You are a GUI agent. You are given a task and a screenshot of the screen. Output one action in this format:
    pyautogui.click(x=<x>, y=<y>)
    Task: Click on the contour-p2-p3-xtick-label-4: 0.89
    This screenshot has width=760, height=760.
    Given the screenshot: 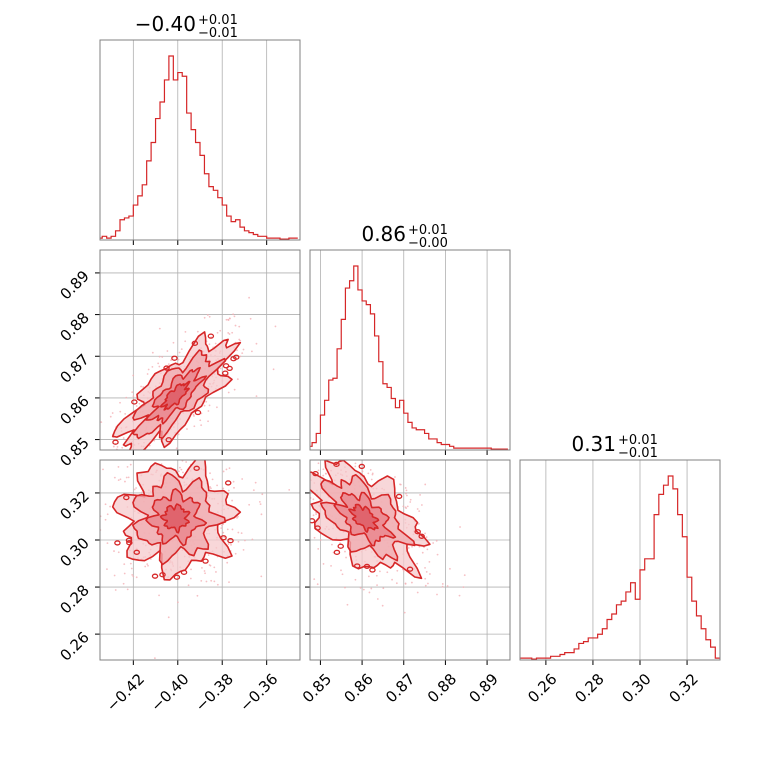 What is the action you would take?
    pyautogui.click(x=483, y=688)
    